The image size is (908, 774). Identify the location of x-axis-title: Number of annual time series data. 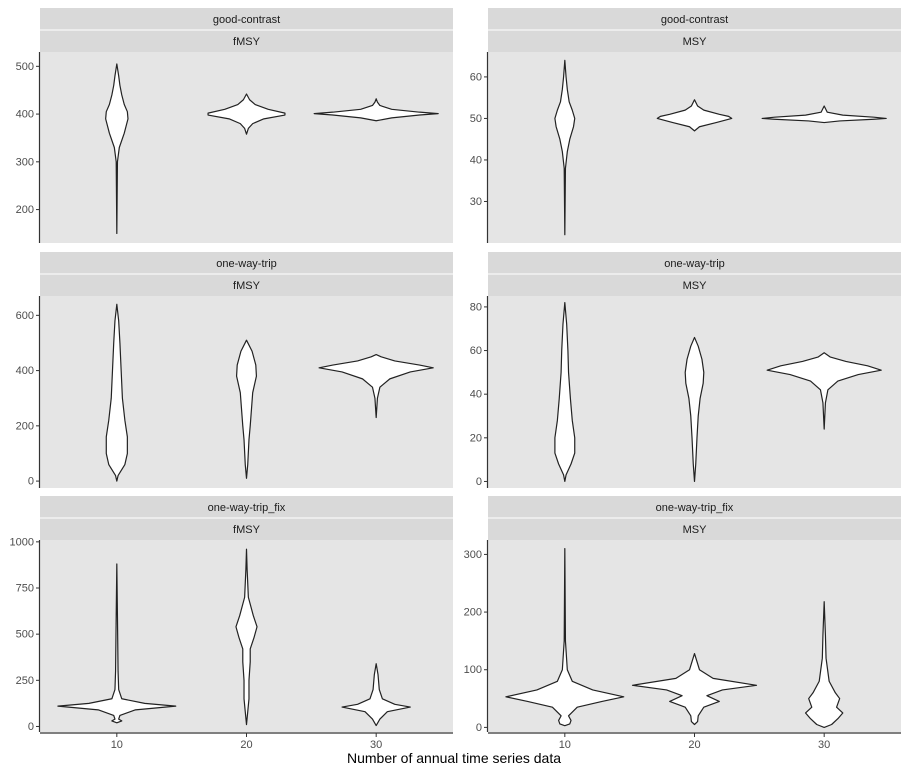
(454, 758).